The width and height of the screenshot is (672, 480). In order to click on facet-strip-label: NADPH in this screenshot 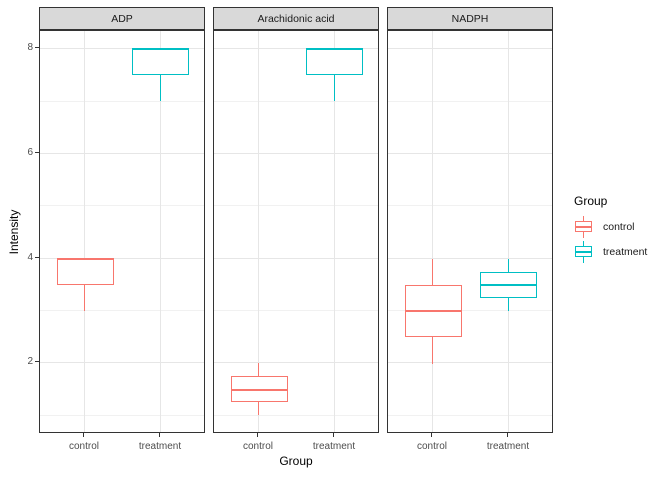, I will do `click(470, 18)`.